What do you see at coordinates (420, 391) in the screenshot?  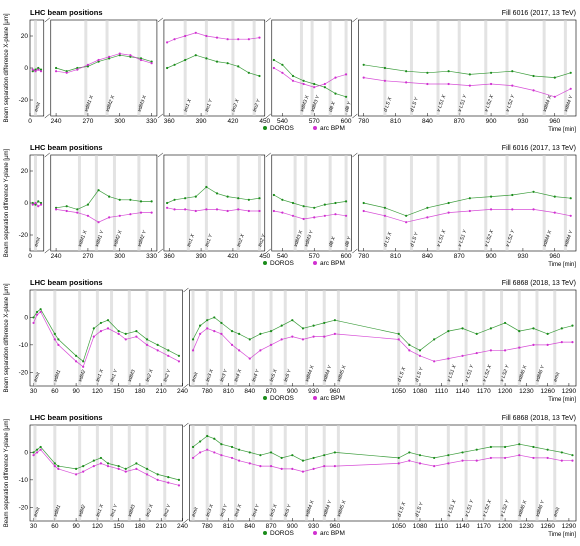 I see `x-tick-label: 1080` at bounding box center [420, 391].